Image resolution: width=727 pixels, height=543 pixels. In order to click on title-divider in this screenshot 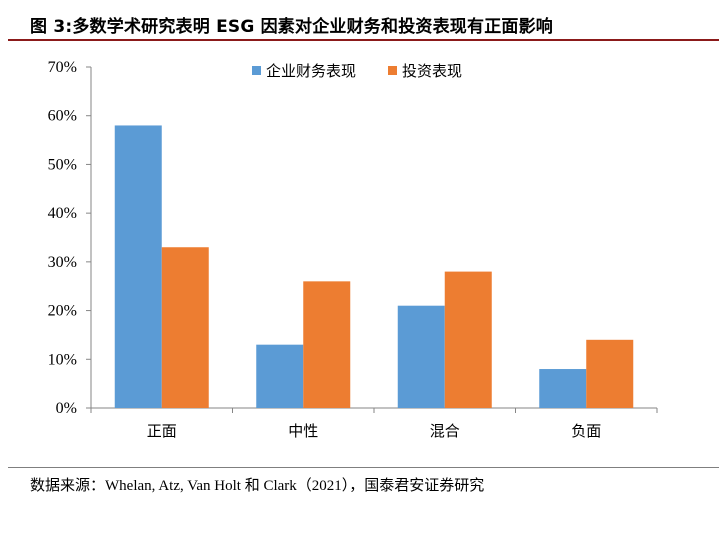, I will do `click(363, 40)`.